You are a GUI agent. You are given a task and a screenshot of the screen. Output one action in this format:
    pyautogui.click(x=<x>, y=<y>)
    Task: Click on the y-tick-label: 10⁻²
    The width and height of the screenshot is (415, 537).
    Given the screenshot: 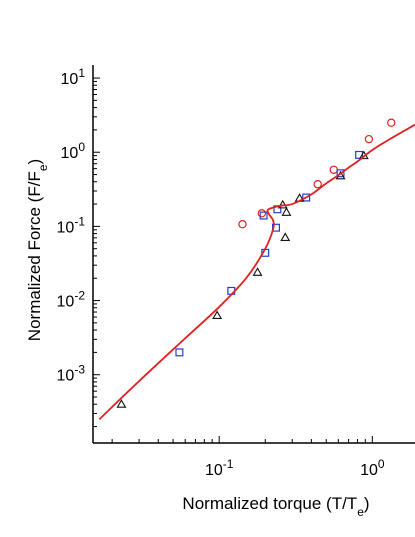 What is the action you would take?
    pyautogui.click(x=71, y=300)
    